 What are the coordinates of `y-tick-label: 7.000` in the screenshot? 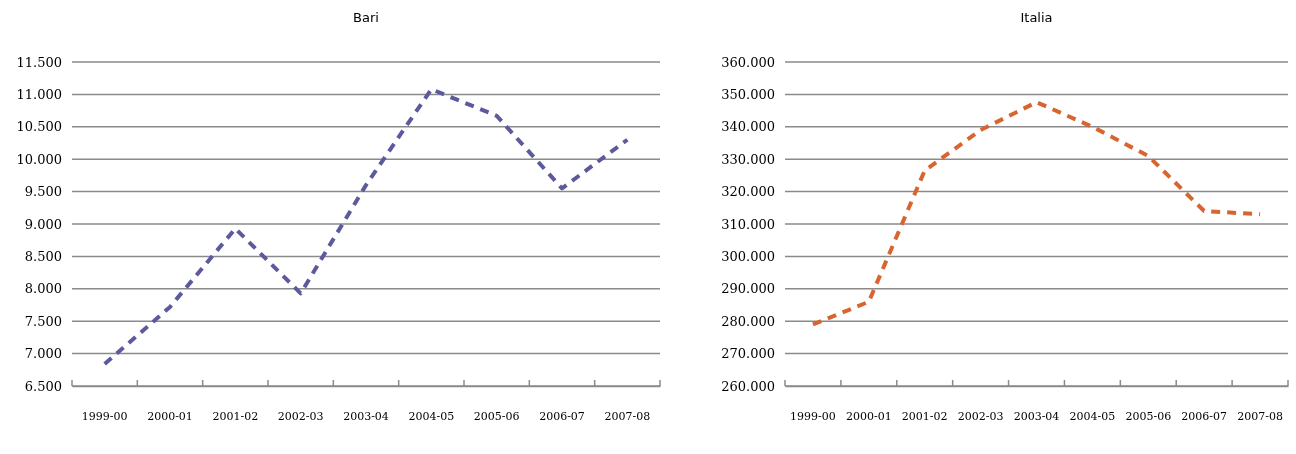 It's located at (43, 354).